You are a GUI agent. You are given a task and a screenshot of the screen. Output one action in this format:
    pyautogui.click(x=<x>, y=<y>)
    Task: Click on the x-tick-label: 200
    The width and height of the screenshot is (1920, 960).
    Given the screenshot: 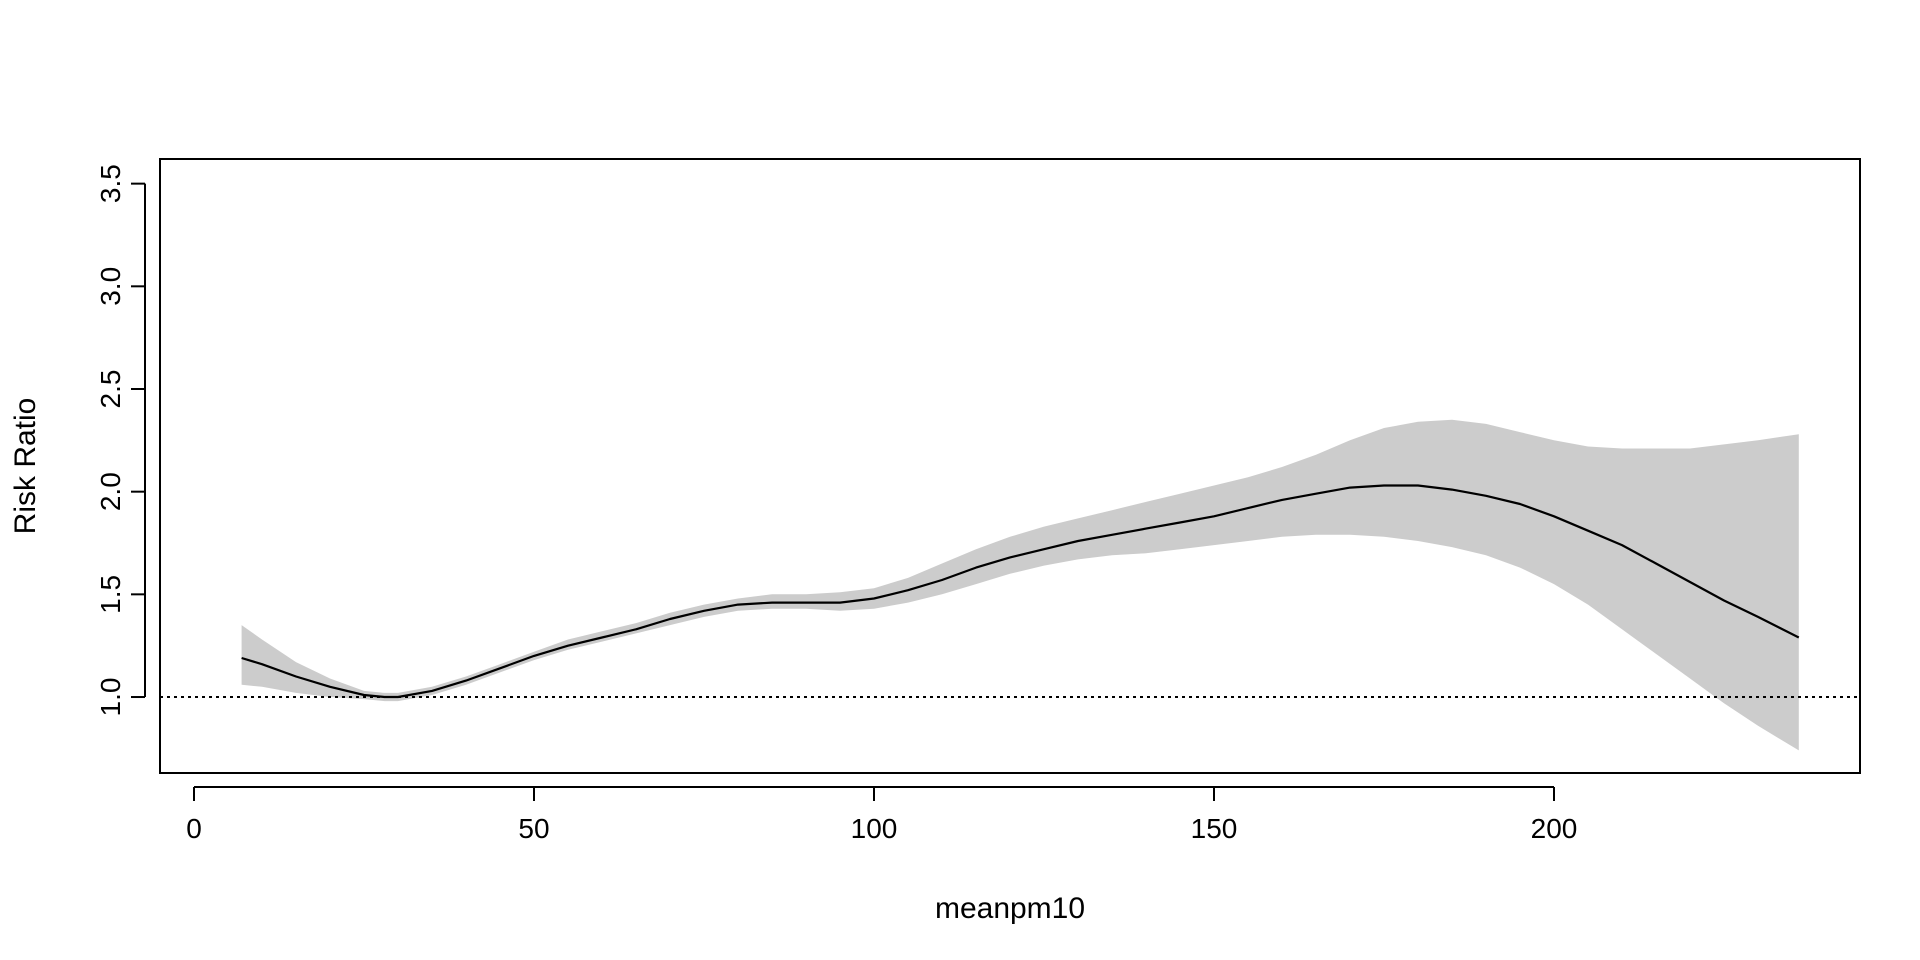 What is the action you would take?
    pyautogui.click(x=1554, y=828)
    